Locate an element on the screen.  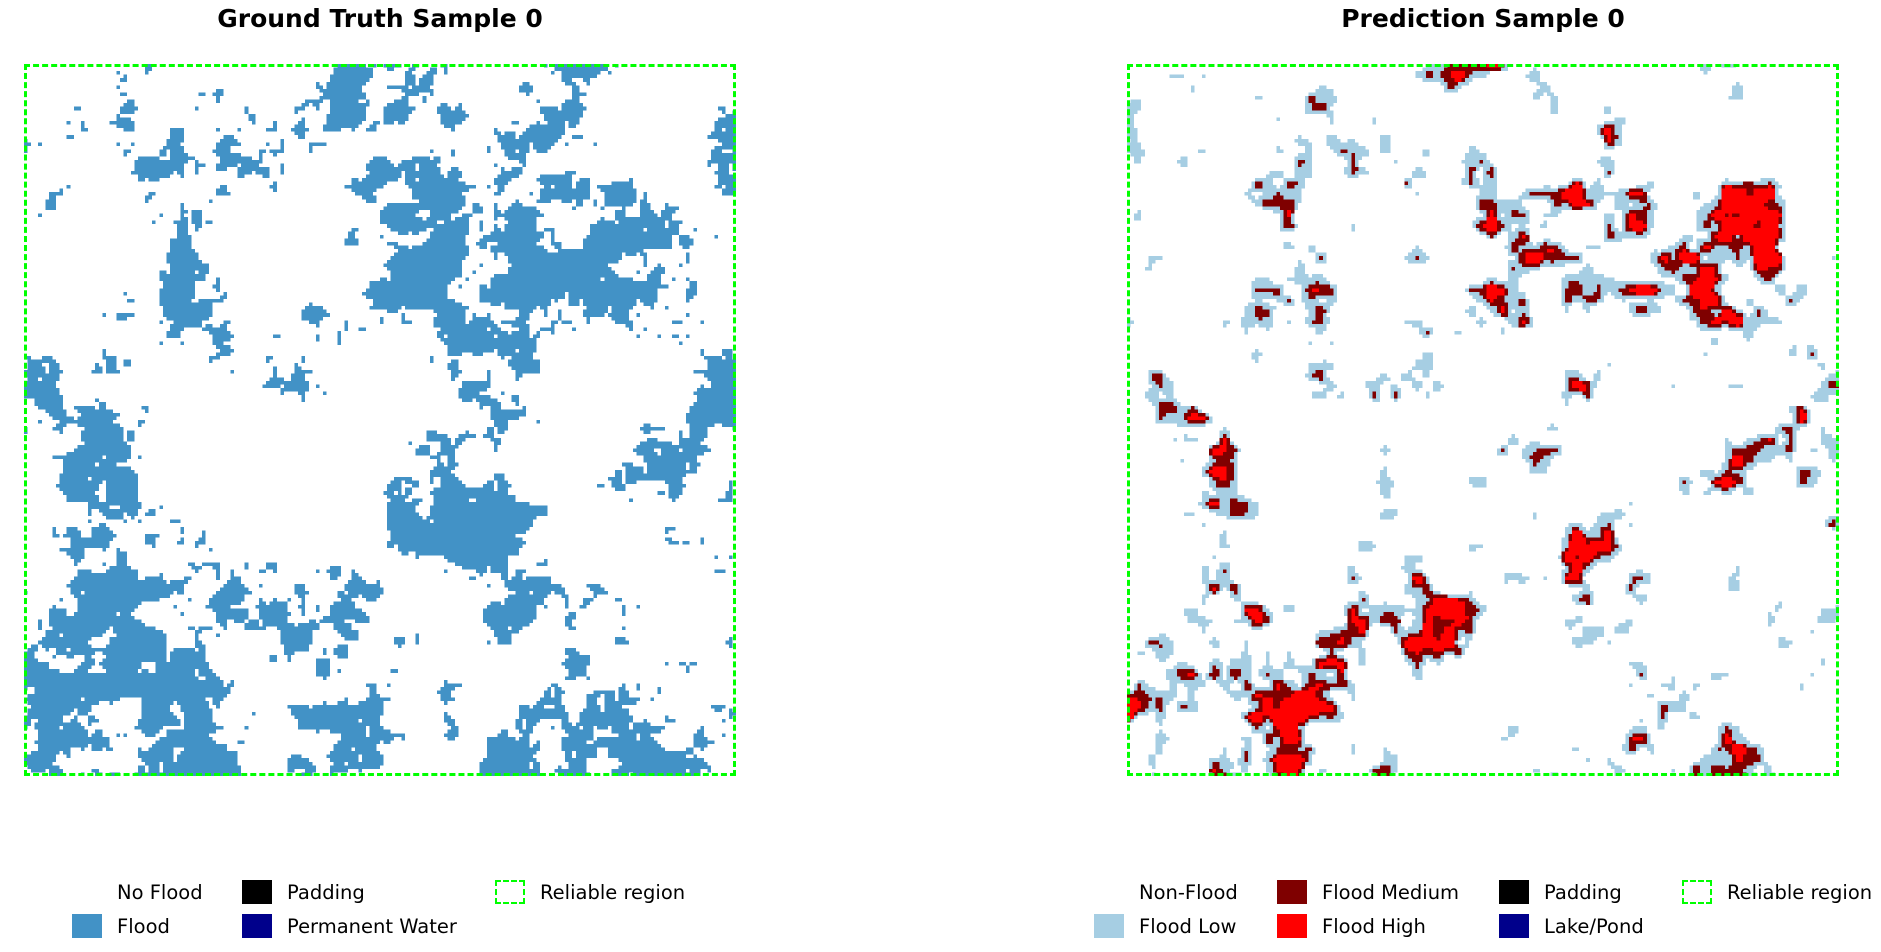
legend-label: Permanent Water is located at coordinates (372, 926).